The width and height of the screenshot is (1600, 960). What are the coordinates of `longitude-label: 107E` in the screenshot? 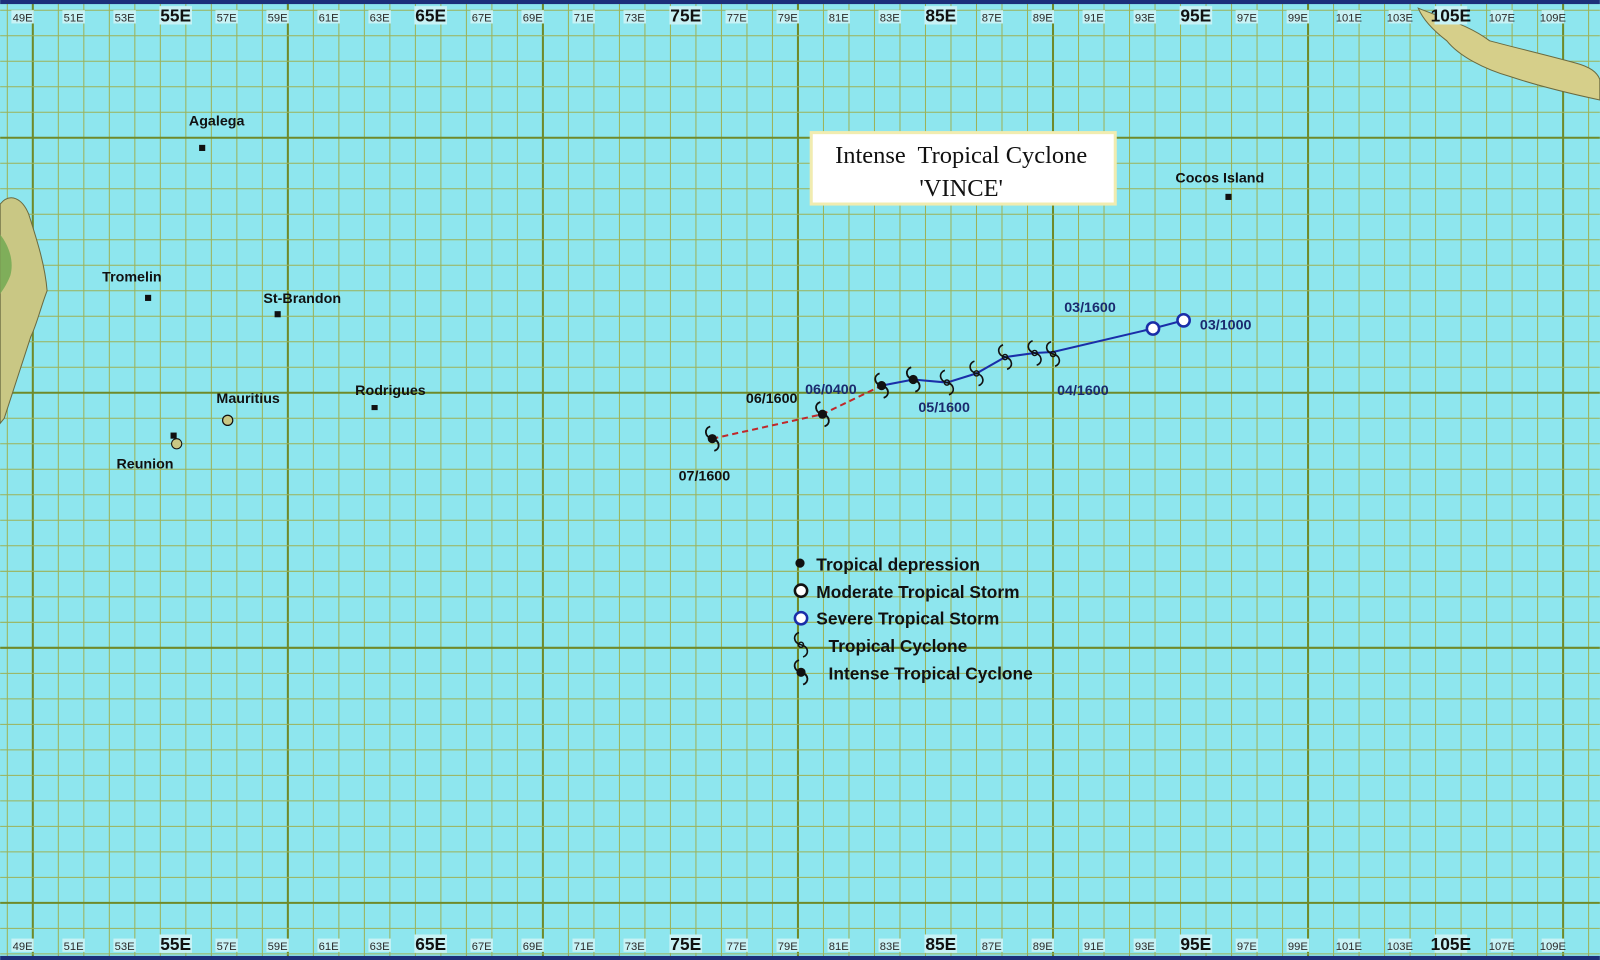 It's located at (1502, 947).